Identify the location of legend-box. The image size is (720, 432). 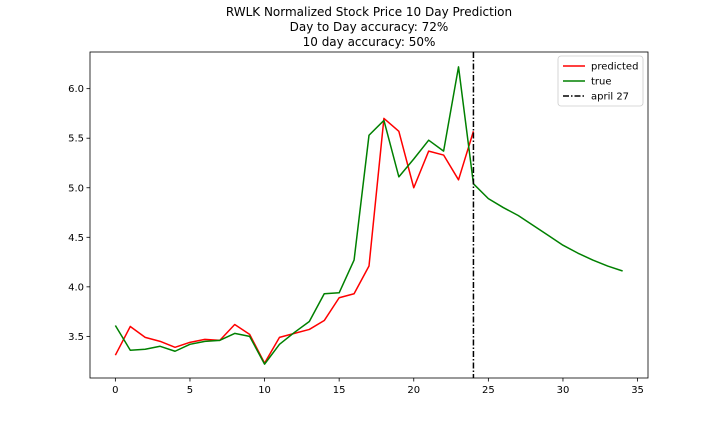
(600, 81).